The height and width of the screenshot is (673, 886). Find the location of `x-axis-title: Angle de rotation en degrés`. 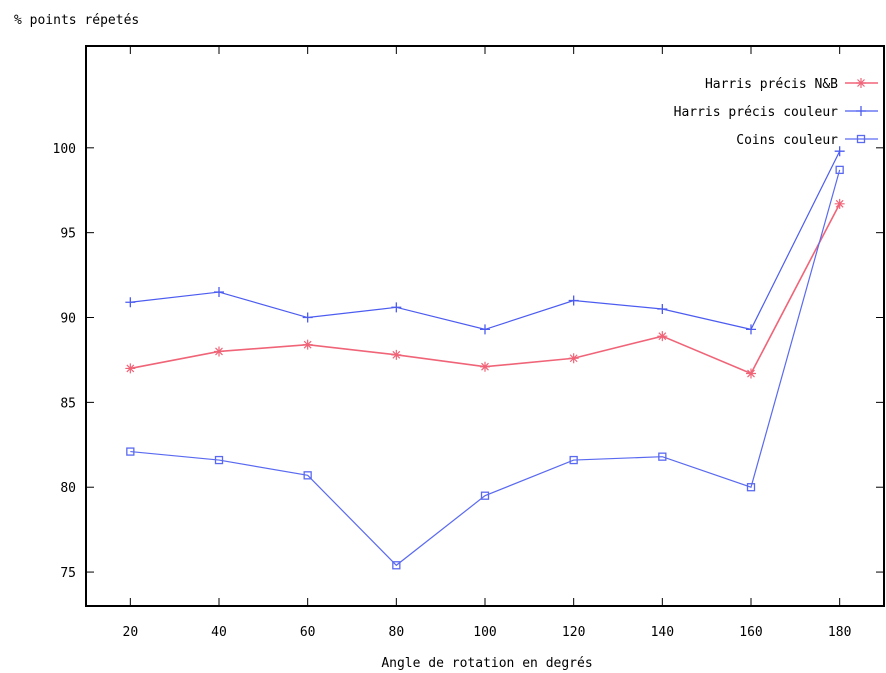

x-axis-title: Angle de rotation en degrés is located at coordinates (486, 663).